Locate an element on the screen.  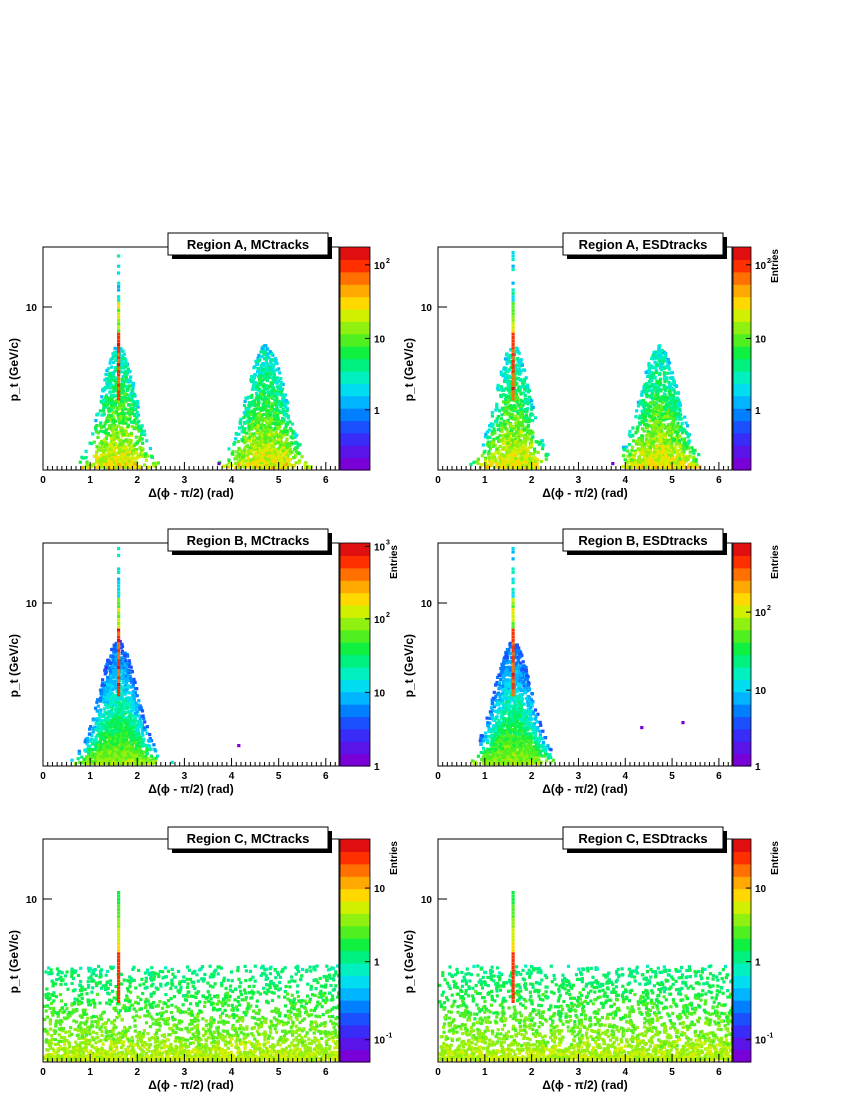
title-box: Region A, MCtracks is located at coordinates (249, 245).